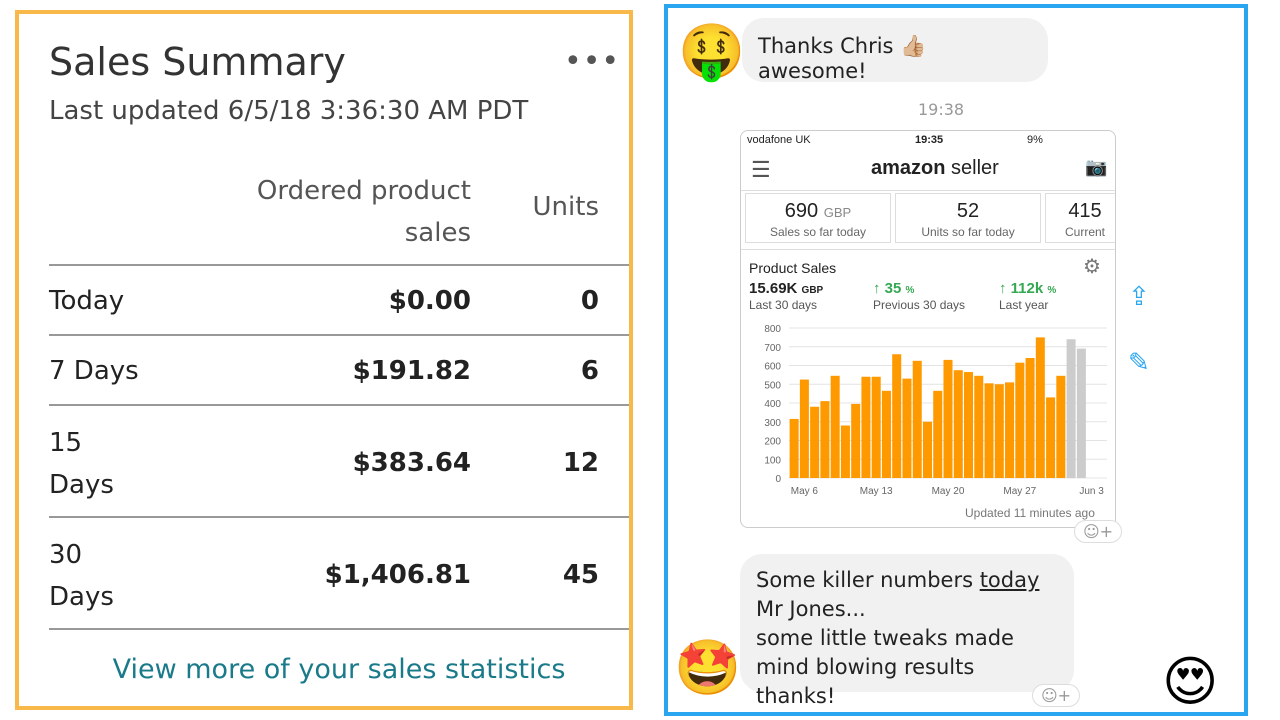  I want to click on app-bar: ☰ amazon seller 📷, so click(928, 171).